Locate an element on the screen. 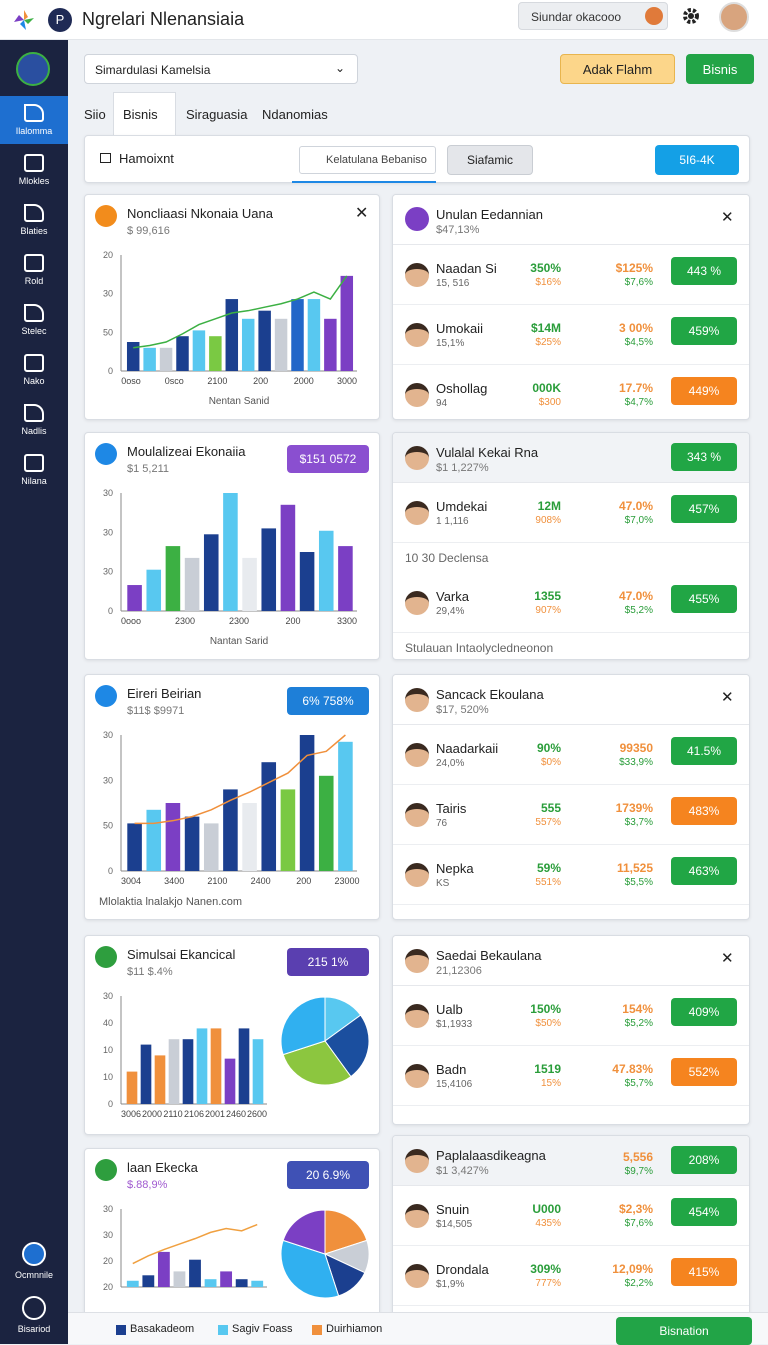 This screenshot has width=768, height=1345. footer-button: Bisnation is located at coordinates (684, 1331).